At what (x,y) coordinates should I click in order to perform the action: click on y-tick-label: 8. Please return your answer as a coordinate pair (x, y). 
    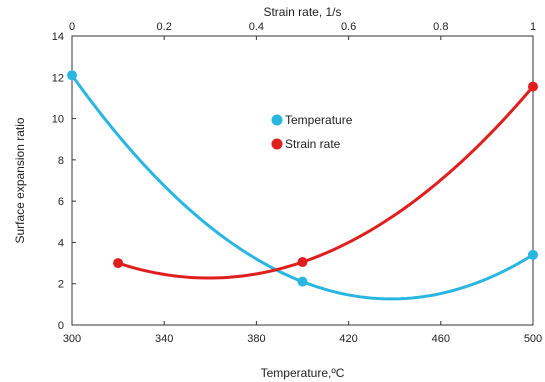
    Looking at the image, I should click on (61, 161).